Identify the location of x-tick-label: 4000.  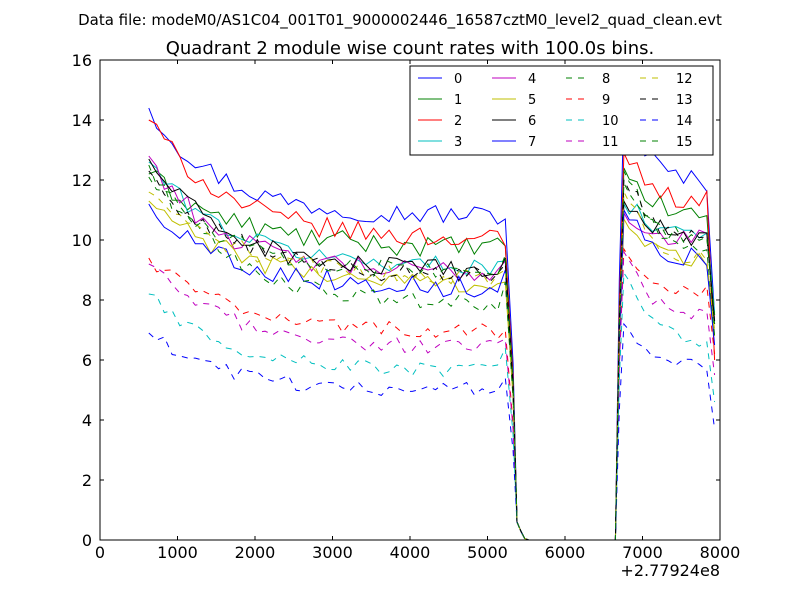
(410, 552).